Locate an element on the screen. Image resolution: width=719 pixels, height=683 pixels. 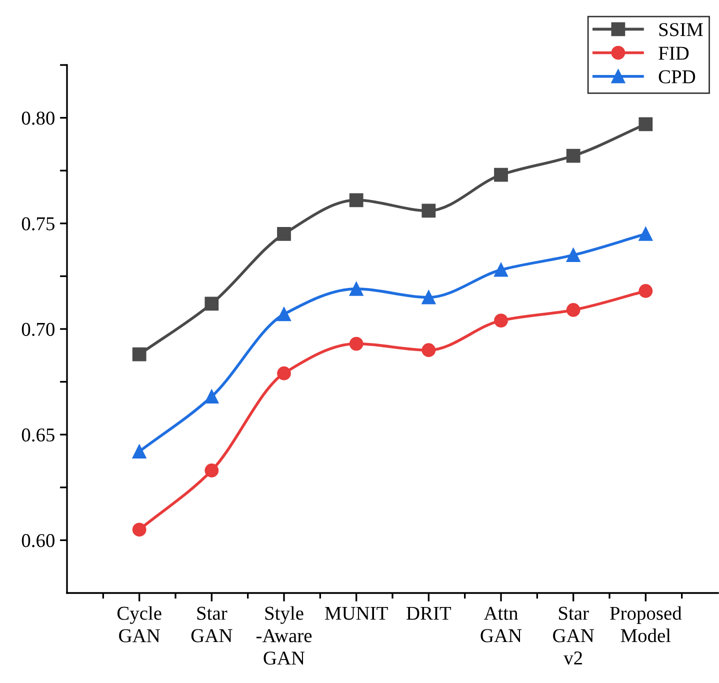
x-tick-label: MUNIT is located at coordinates (356, 613).